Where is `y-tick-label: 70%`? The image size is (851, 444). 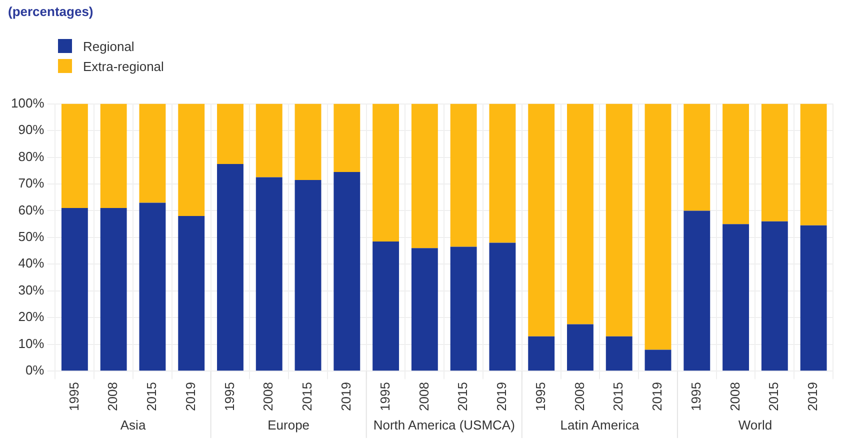 y-tick-label: 70% is located at coordinates (31, 183).